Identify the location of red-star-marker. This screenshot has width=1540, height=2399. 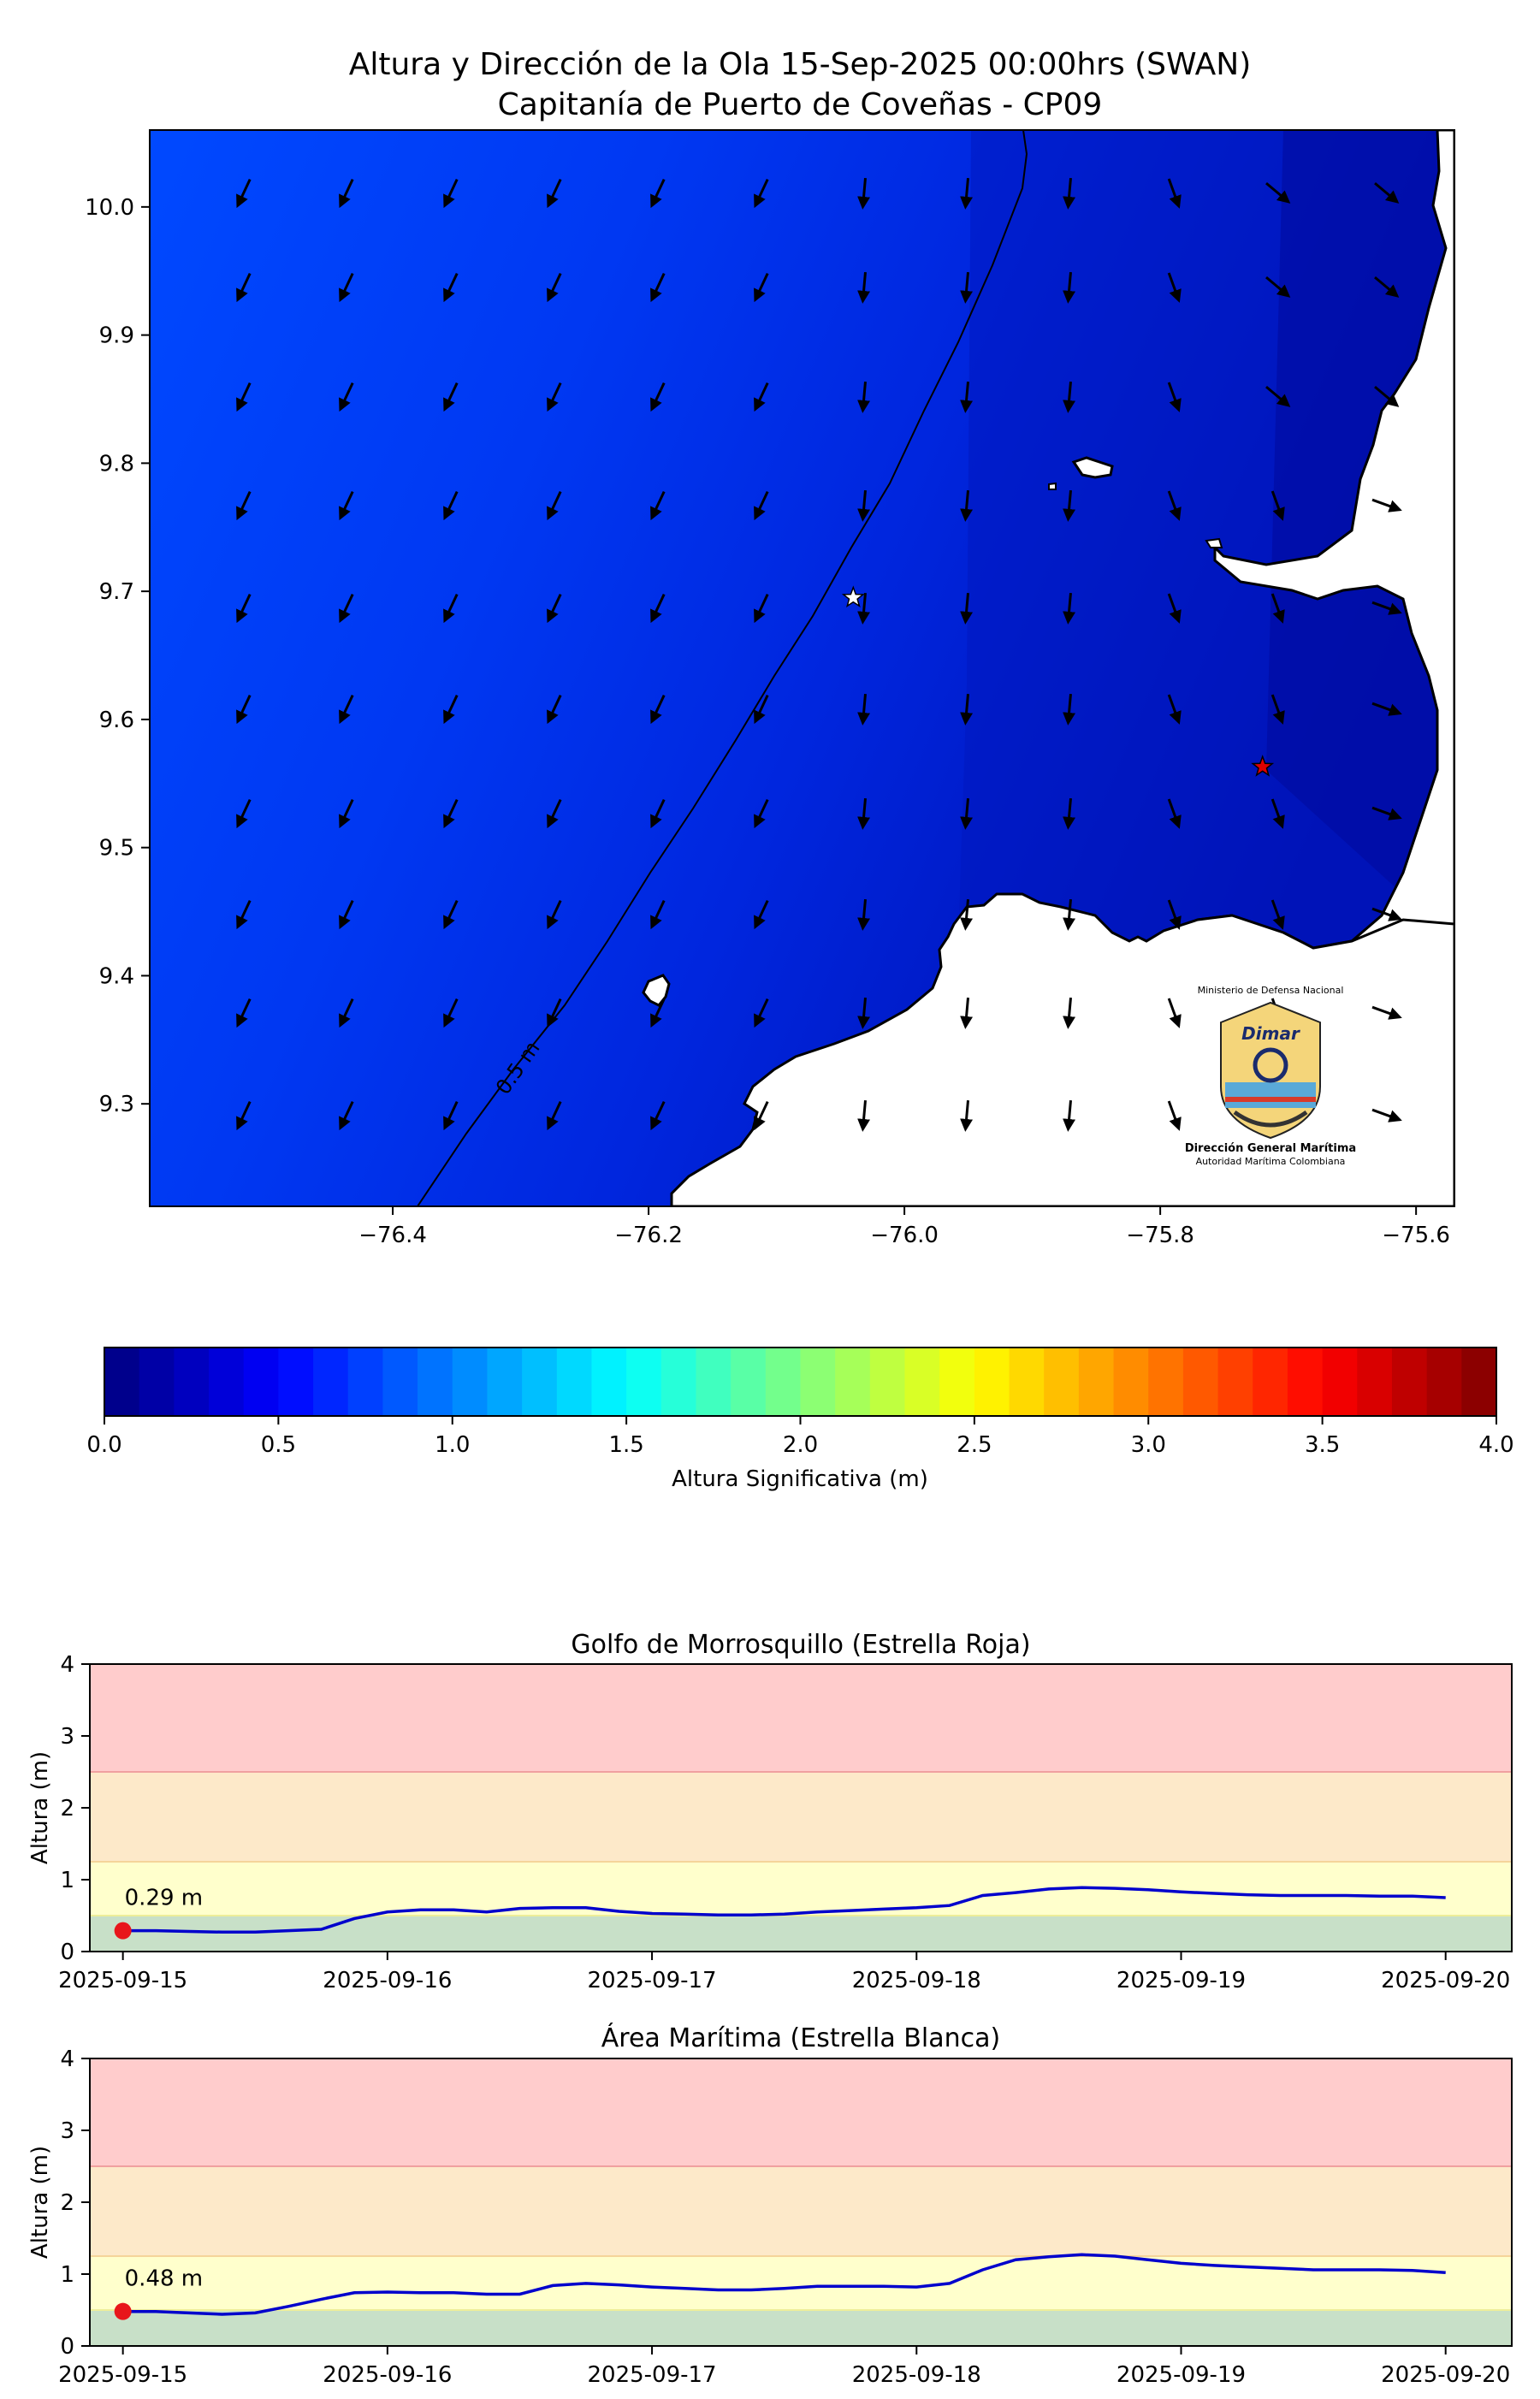
(1263, 766).